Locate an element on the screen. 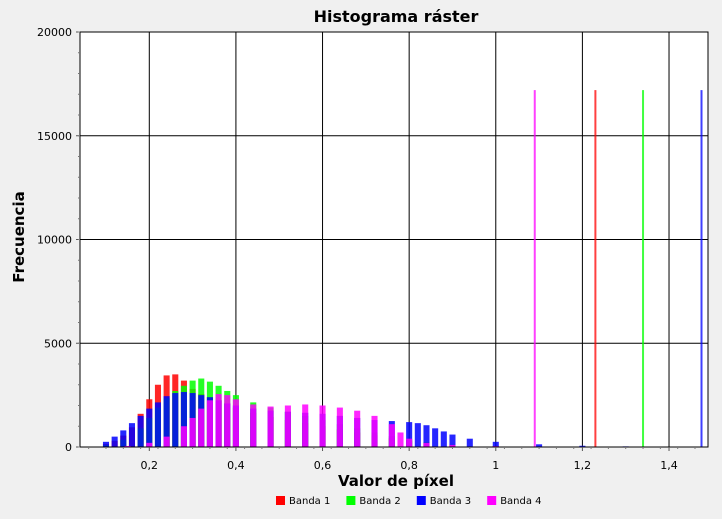 The image size is (722, 519). x-tick-label: 1 is located at coordinates (495, 465).